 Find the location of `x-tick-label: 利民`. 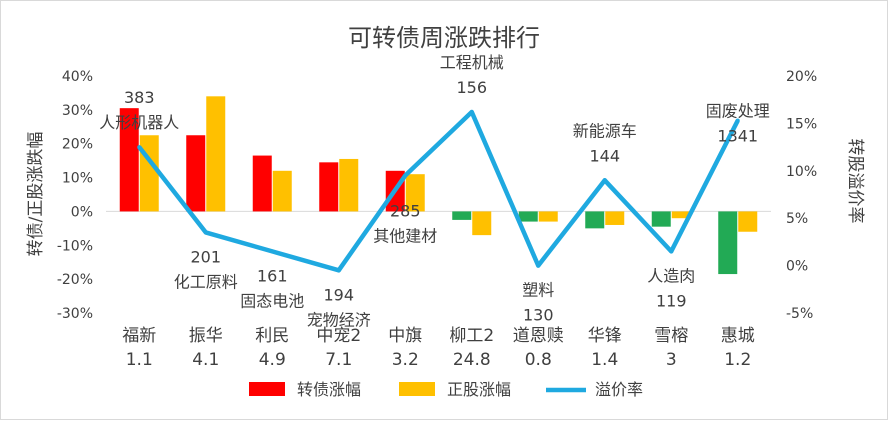

x-tick-label: 利民 is located at coordinates (272, 336).